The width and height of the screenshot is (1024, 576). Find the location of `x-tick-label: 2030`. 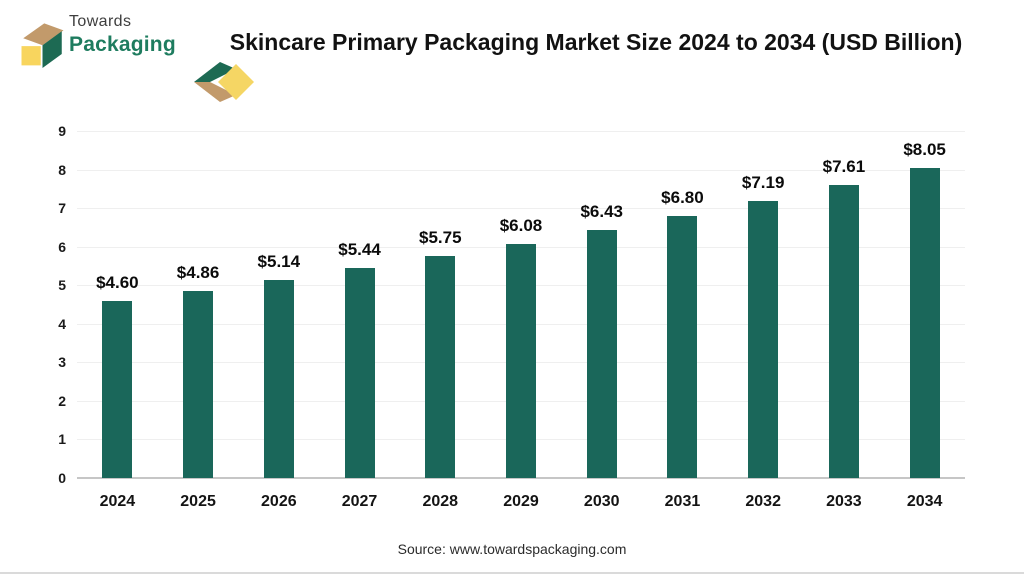

x-tick-label: 2030 is located at coordinates (601, 501).